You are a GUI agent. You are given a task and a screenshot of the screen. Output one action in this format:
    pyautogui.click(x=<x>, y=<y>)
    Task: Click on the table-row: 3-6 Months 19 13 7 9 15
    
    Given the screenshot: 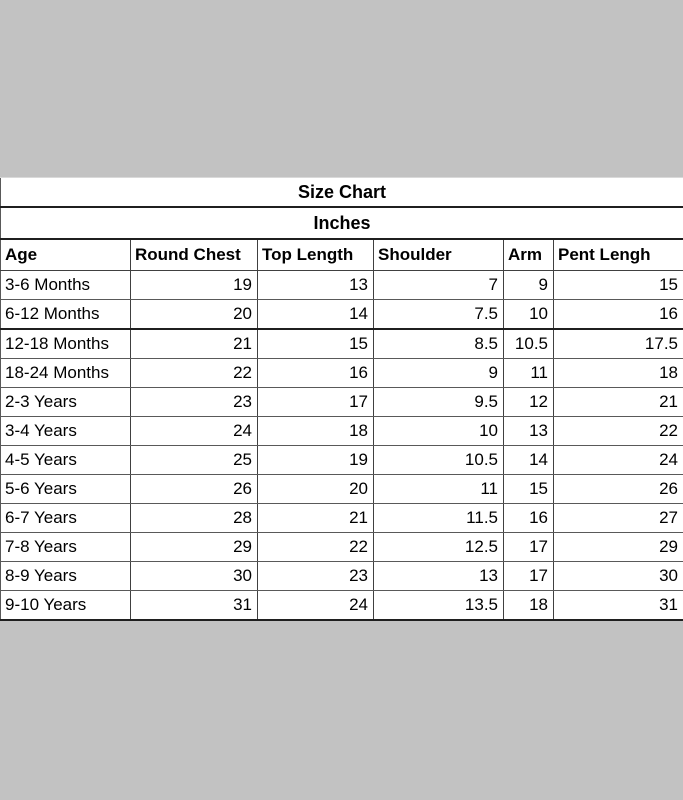 What is the action you would take?
    pyautogui.click(x=341, y=285)
    